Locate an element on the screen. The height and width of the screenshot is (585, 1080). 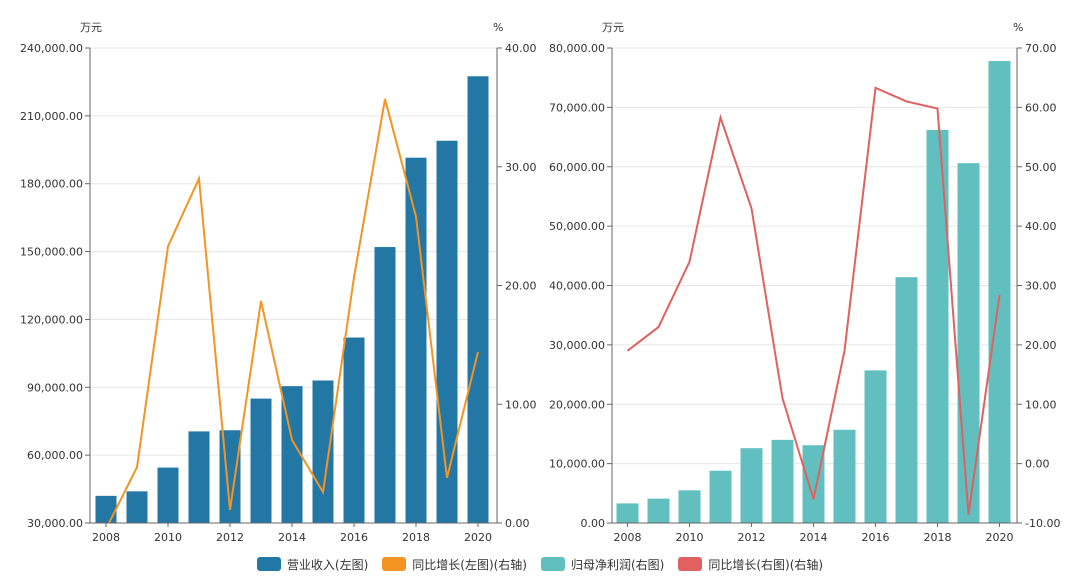
legend-item-revenue: 营业收入(左图) is located at coordinates (312, 564).